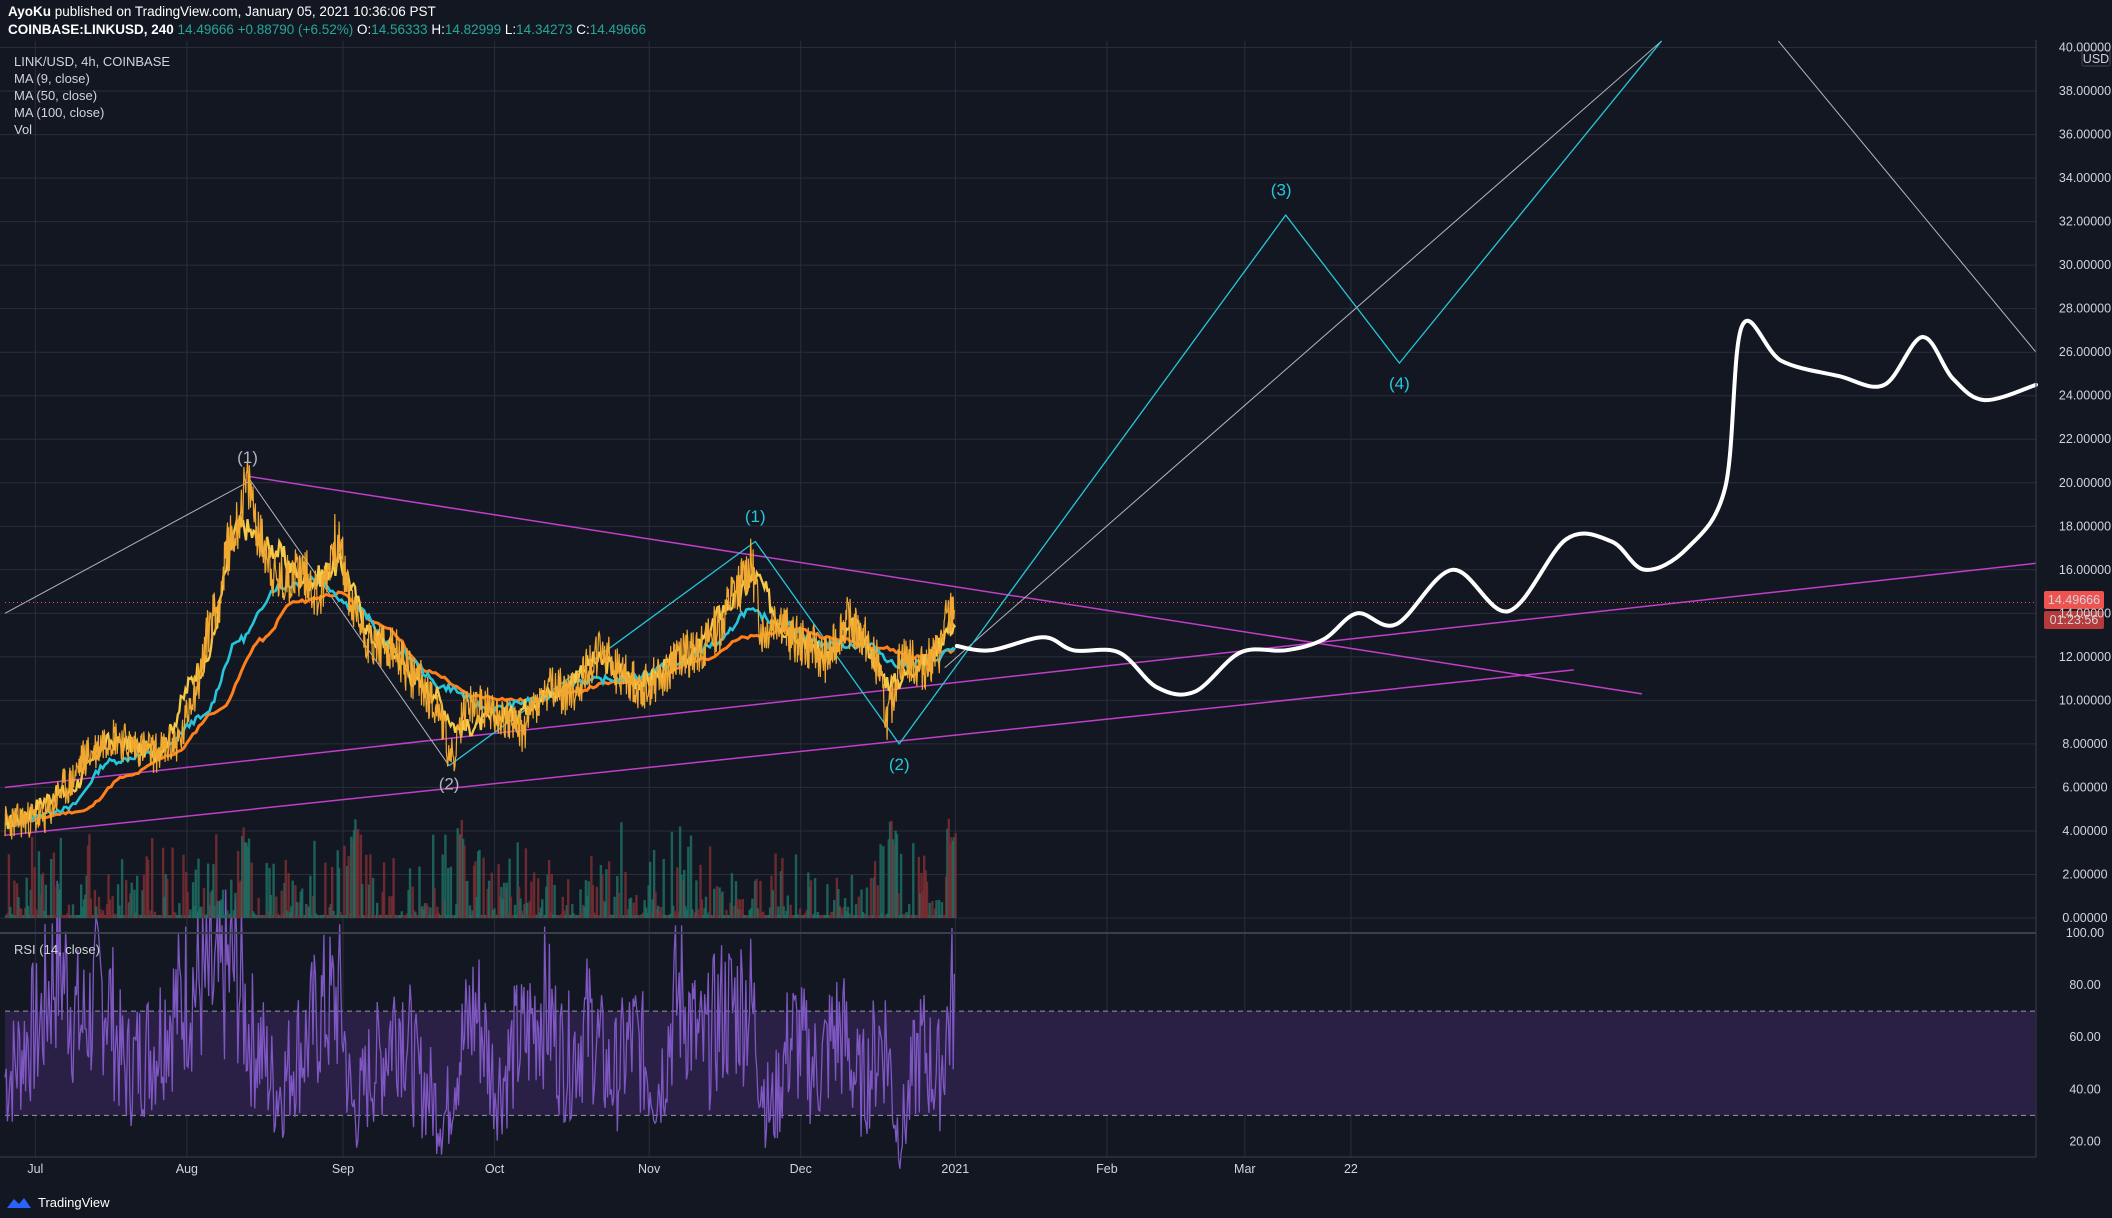 The image size is (2112, 1218). What do you see at coordinates (2085, 178) in the screenshot?
I see `price-tick-label: 34.00000` at bounding box center [2085, 178].